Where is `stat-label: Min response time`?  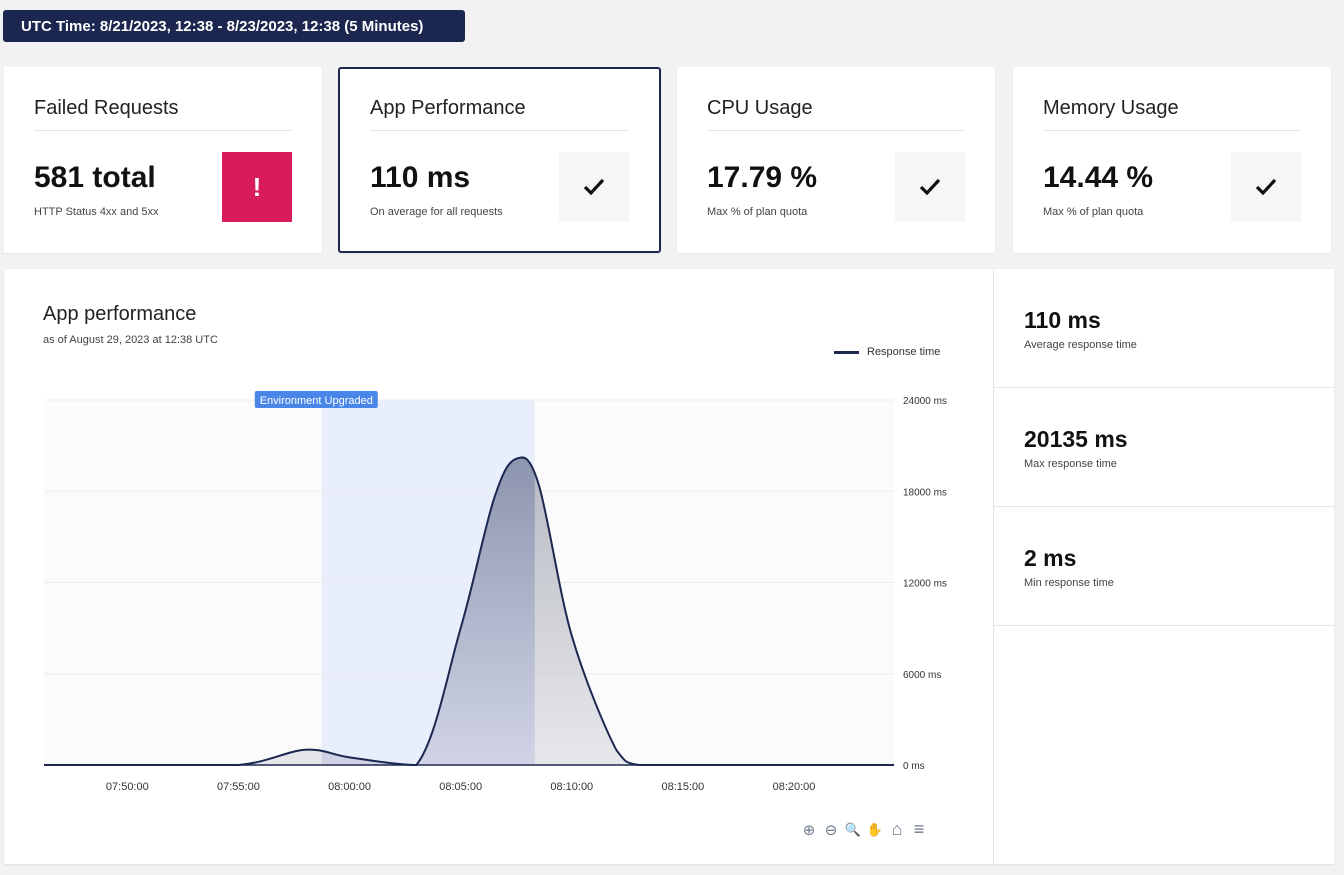
stat-label: Min response time is located at coordinates (1069, 583).